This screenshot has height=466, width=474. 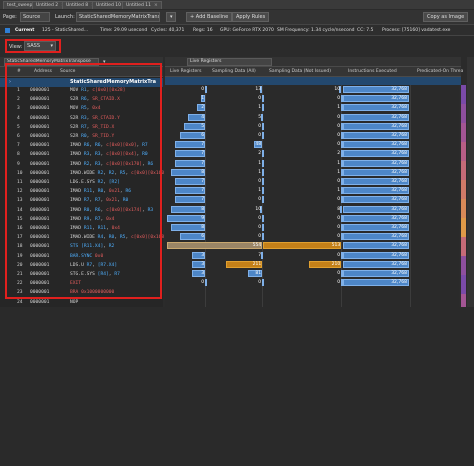 What do you see at coordinates (92, 136) in the screenshot?
I see `instruction: S2R R0, SR_TID.Y` at bounding box center [92, 136].